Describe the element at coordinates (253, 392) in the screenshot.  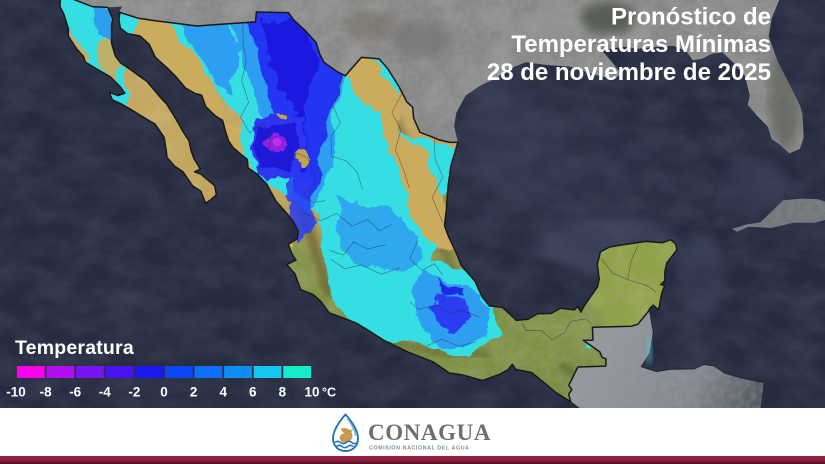
I see `svg-text: 6` at that location.